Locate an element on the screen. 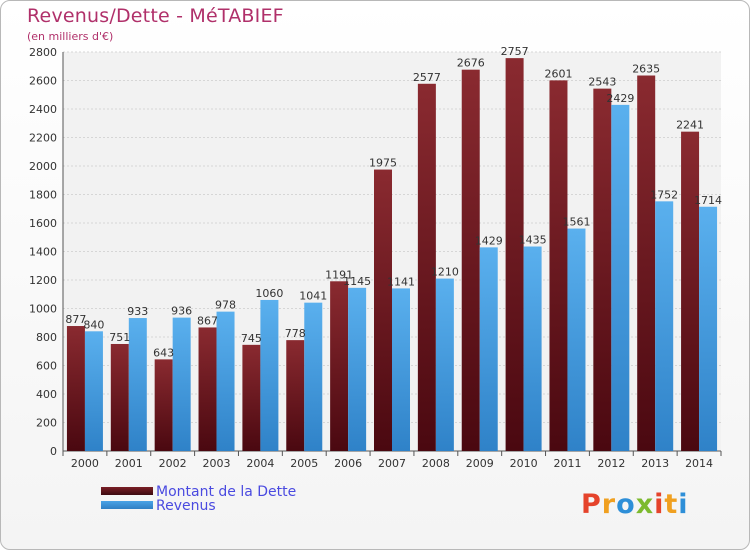 Image resolution: width=750 pixels, height=550 pixels. value-label-revenus: 2429 is located at coordinates (620, 98).